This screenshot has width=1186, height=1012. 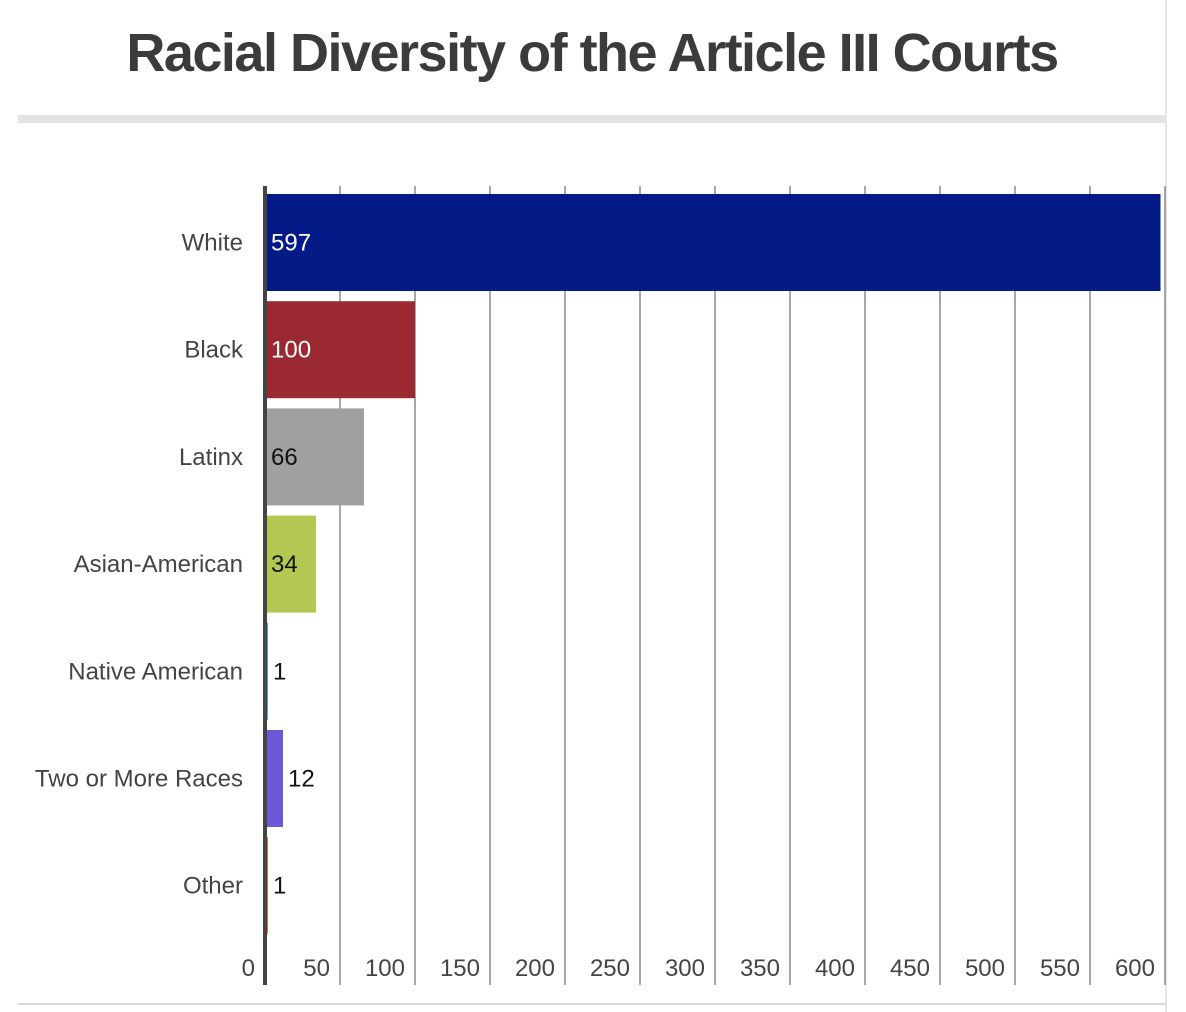 What do you see at coordinates (685, 968) in the screenshot?
I see `x-tick-label: 300` at bounding box center [685, 968].